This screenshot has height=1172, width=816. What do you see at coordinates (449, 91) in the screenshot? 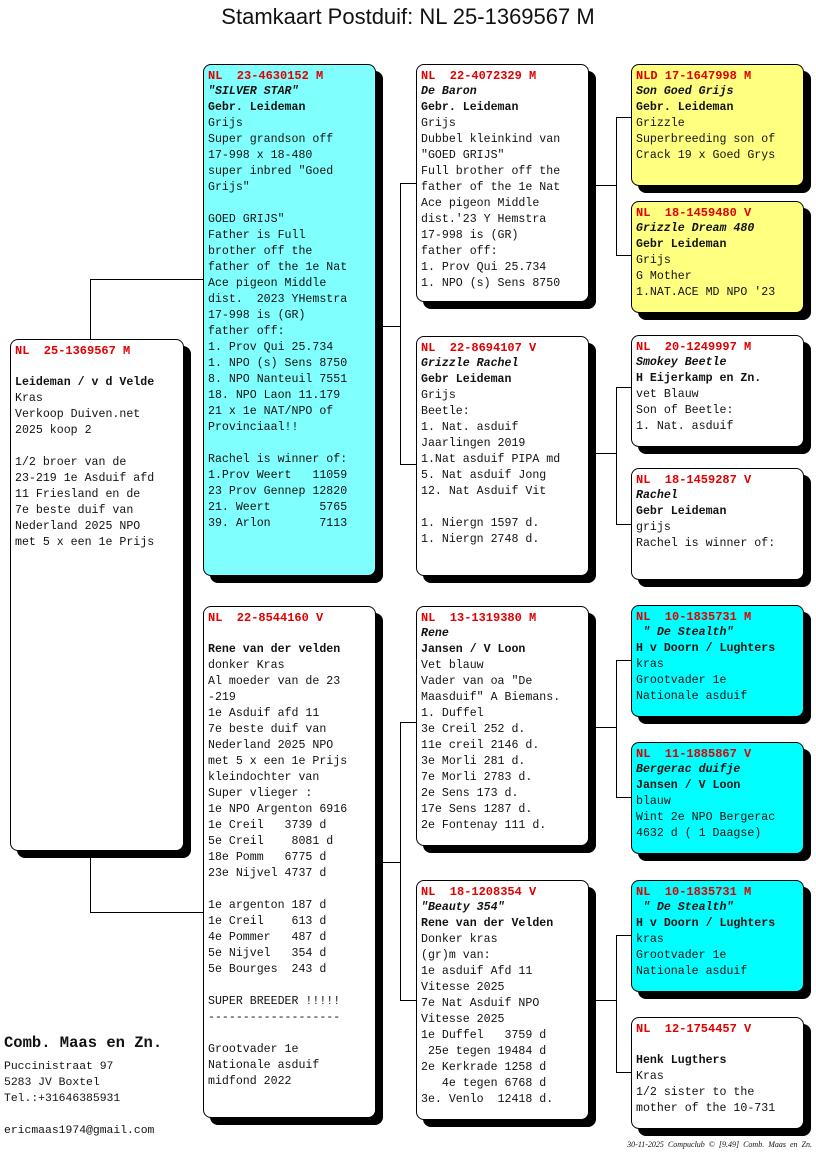
I see `pigeon-name: De Baron` at bounding box center [449, 91].